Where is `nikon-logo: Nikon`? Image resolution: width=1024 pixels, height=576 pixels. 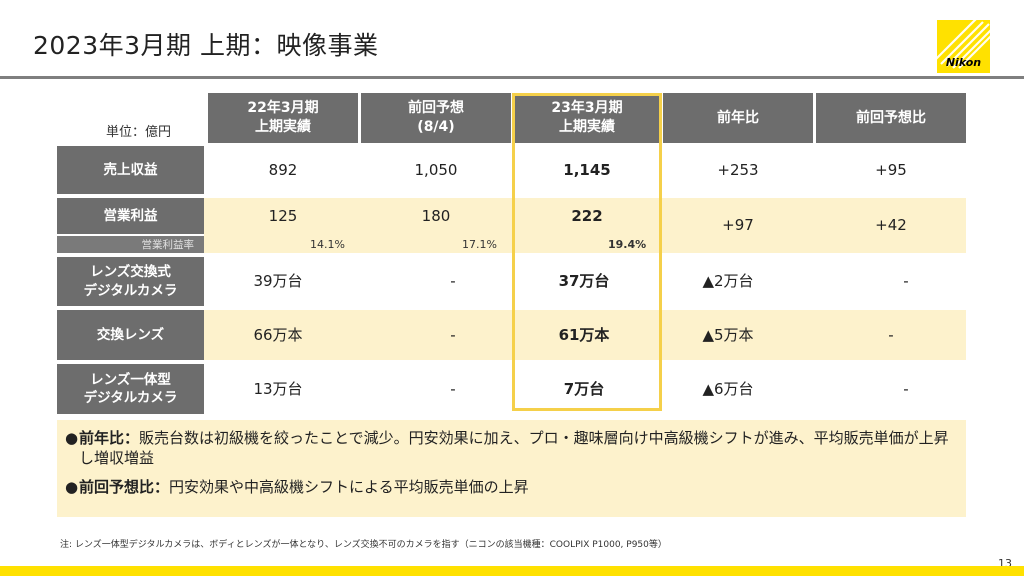 nikon-logo: Nikon is located at coordinates (963, 46).